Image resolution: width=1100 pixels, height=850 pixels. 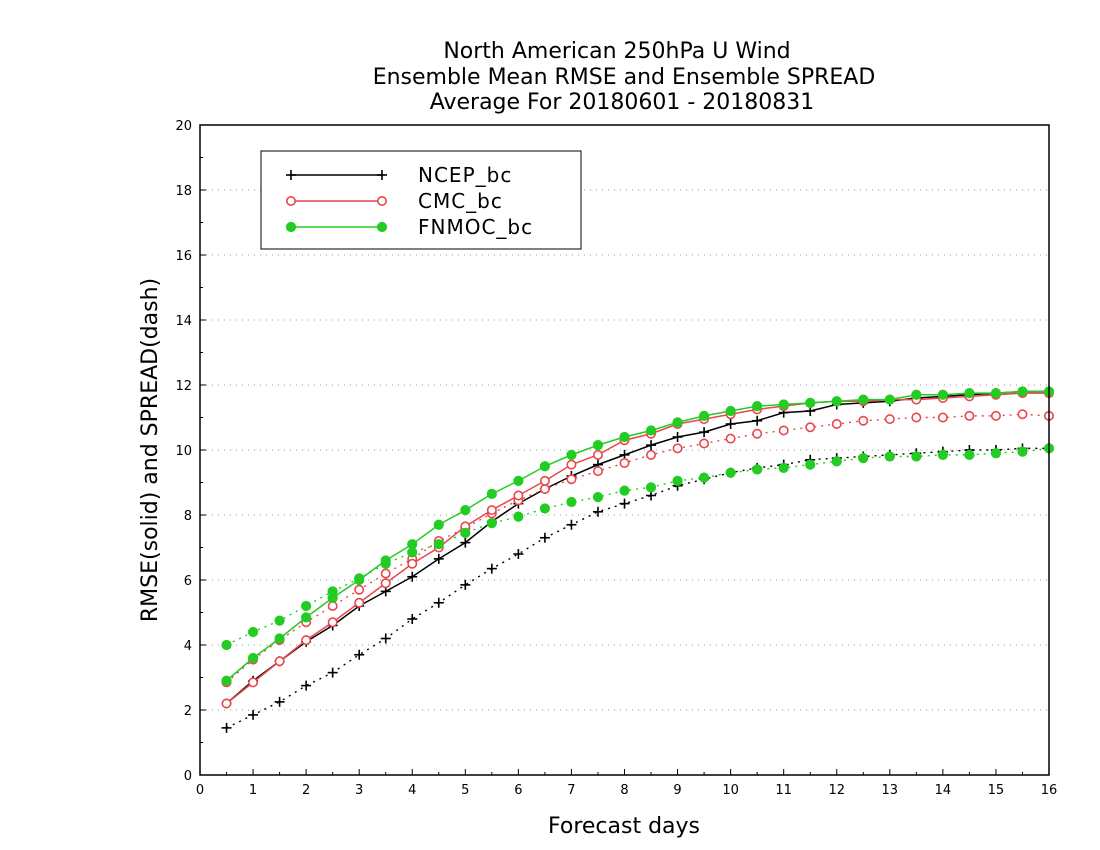 What do you see at coordinates (394, 201) in the screenshot?
I see `legend-entry: CMC_bc` at bounding box center [394, 201].